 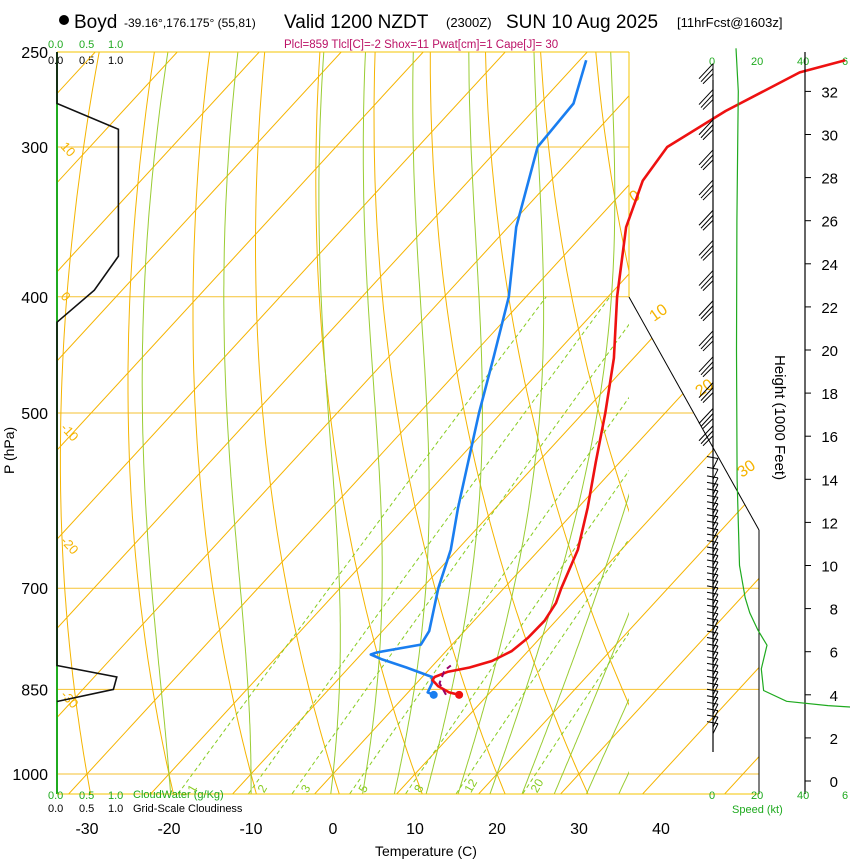 What do you see at coordinates (729, 22) in the screenshot?
I see `forecast-info: [11hrFcst@1603z]` at bounding box center [729, 22].